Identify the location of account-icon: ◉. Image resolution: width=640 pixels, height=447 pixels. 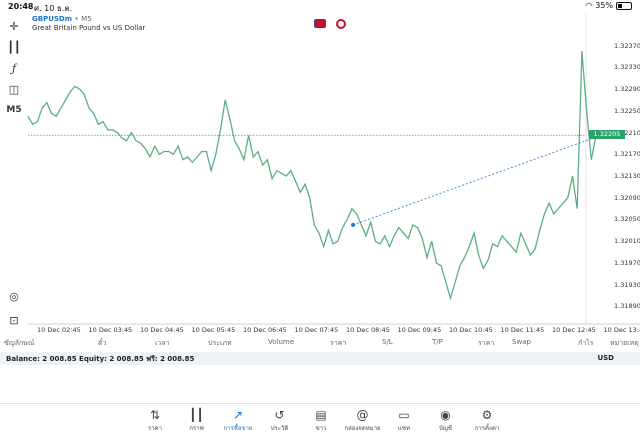
(445, 415).